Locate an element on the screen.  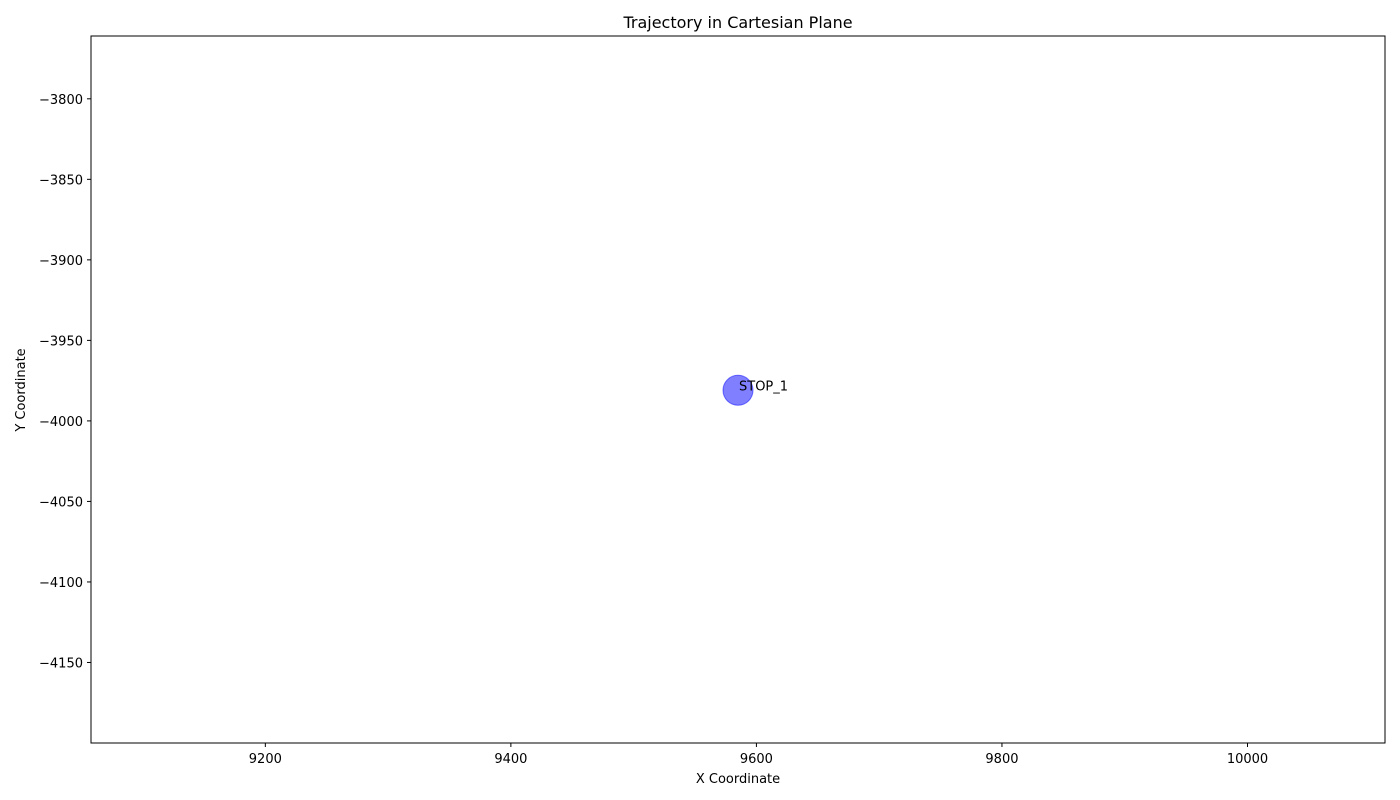
x-tick-label: 10000 is located at coordinates (1247, 759).